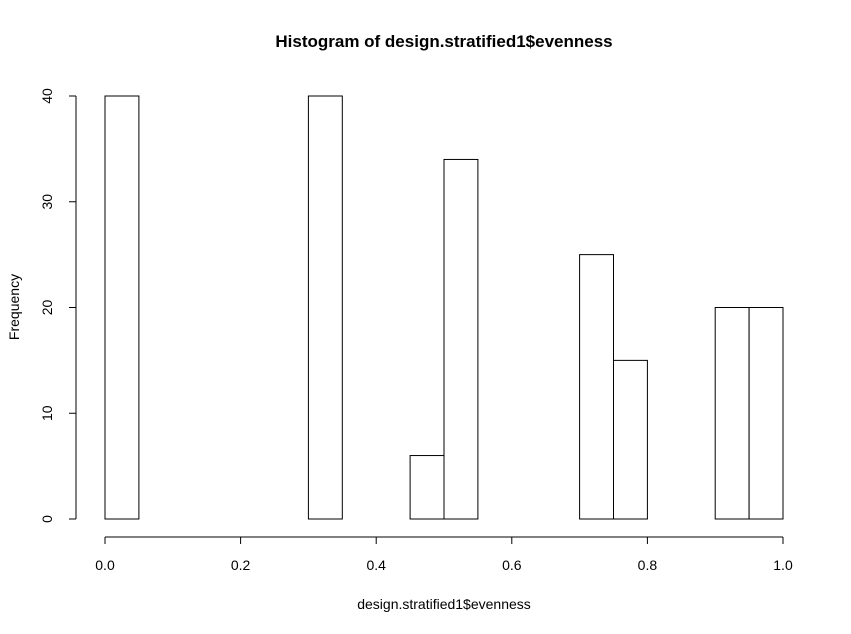  Describe the element at coordinates (14, 307) in the screenshot. I see `y-axis-label: Frequency` at that location.